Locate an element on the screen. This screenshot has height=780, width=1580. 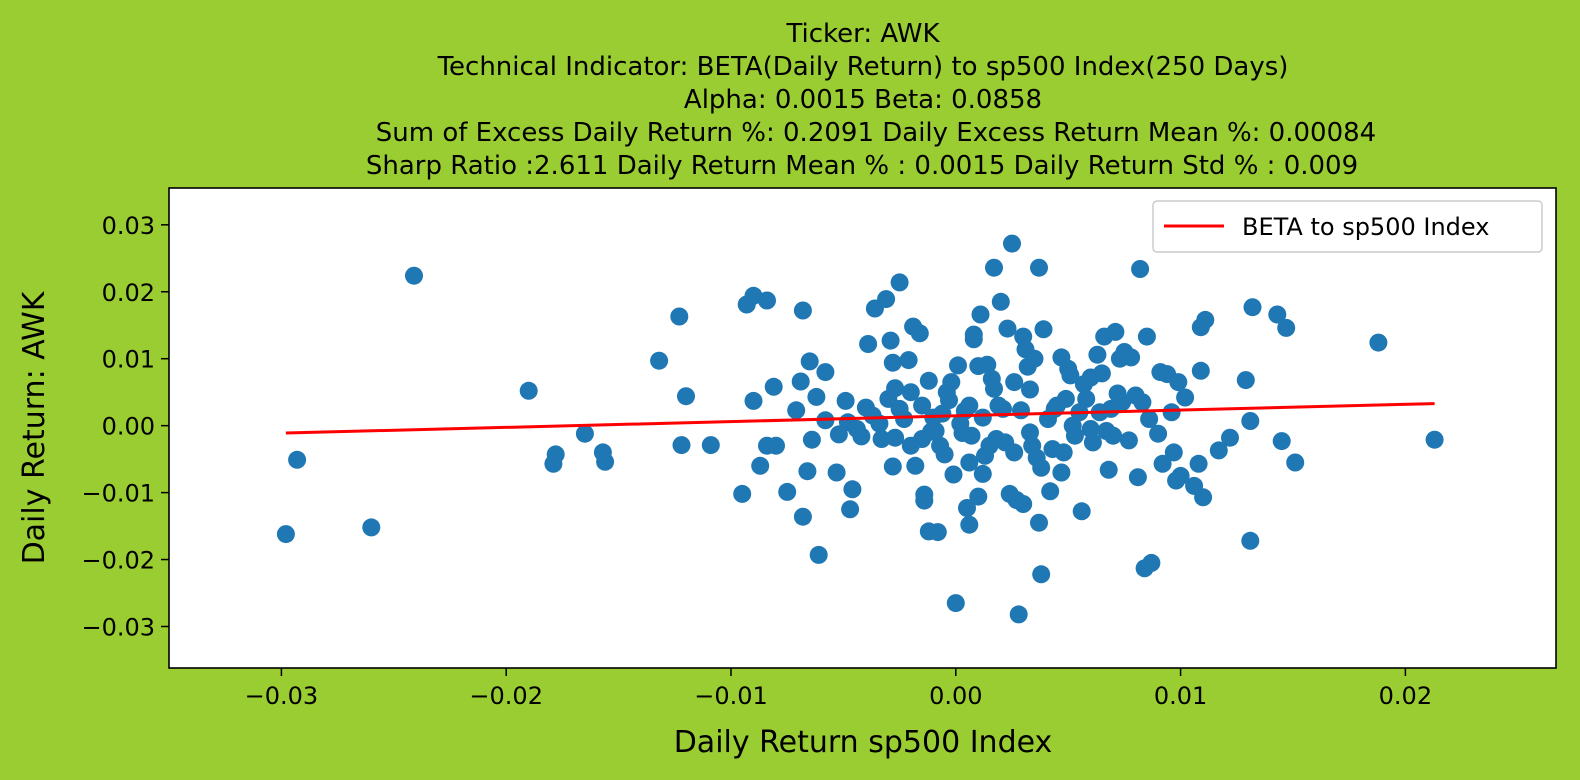
y-tick-label: 0.03 is located at coordinates (128, 226).